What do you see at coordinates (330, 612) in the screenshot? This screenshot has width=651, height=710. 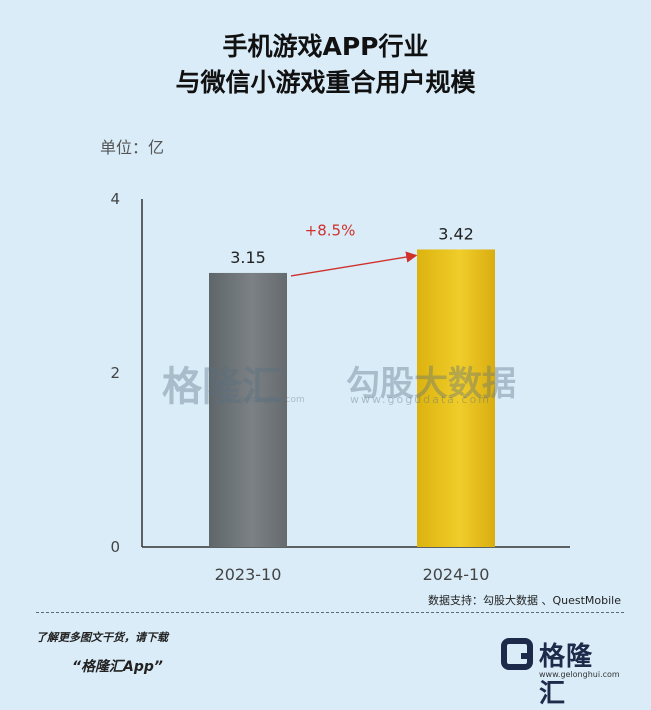 I see `dashed-divider` at bounding box center [330, 612].